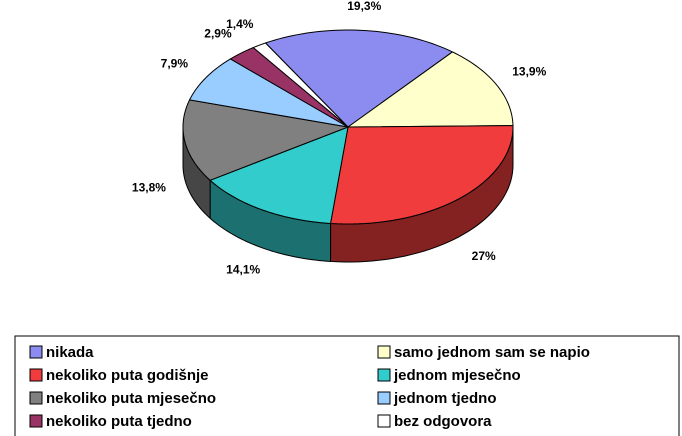  What do you see at coordinates (131, 398) in the screenshot?
I see `legend-label: nekoliko puta mjesečno` at bounding box center [131, 398].